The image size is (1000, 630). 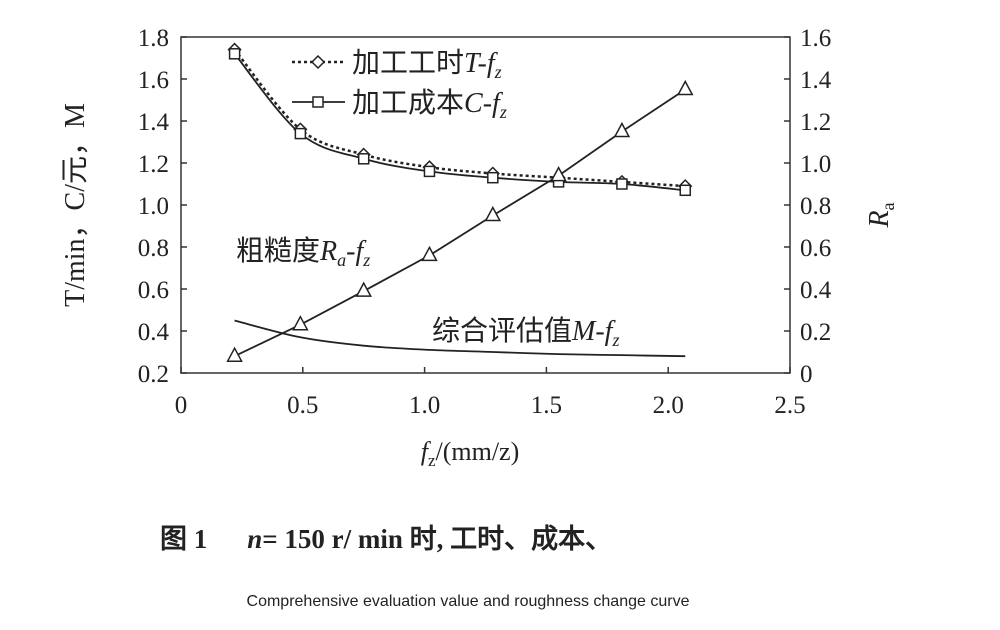 What do you see at coordinates (789, 405) in the screenshot?
I see `x-tick-label: 2.5` at bounding box center [789, 405].